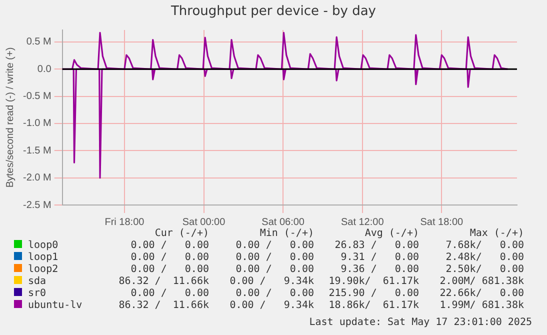  I want to click on x-tick-label: Sat 06:00, so click(283, 222).